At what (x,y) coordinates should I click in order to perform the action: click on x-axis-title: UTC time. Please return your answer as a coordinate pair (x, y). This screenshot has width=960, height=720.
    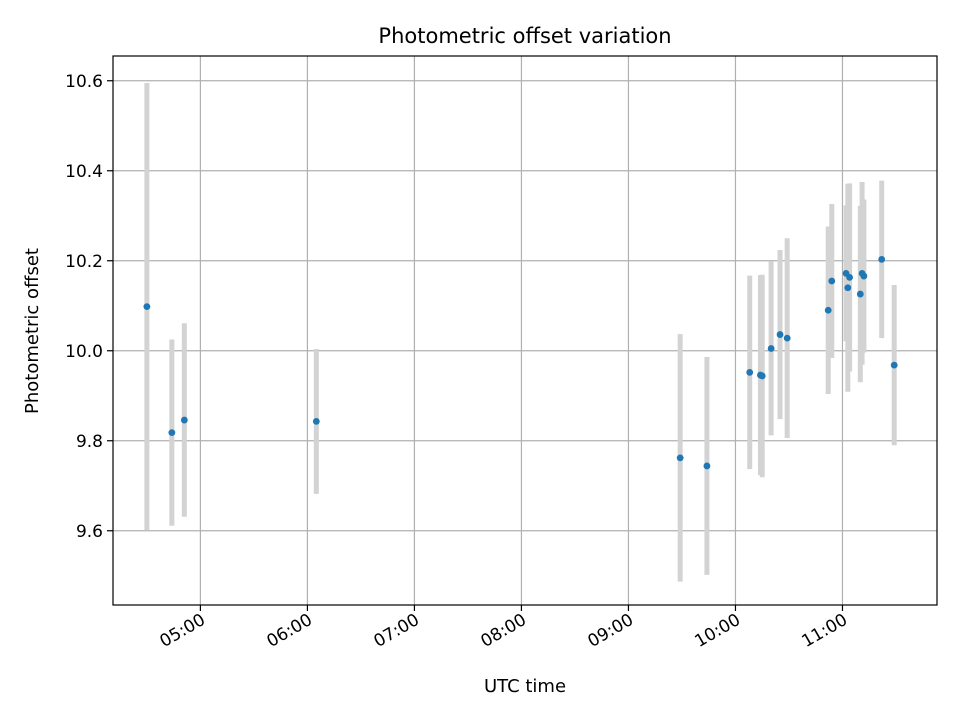
    Looking at the image, I should click on (525, 686).